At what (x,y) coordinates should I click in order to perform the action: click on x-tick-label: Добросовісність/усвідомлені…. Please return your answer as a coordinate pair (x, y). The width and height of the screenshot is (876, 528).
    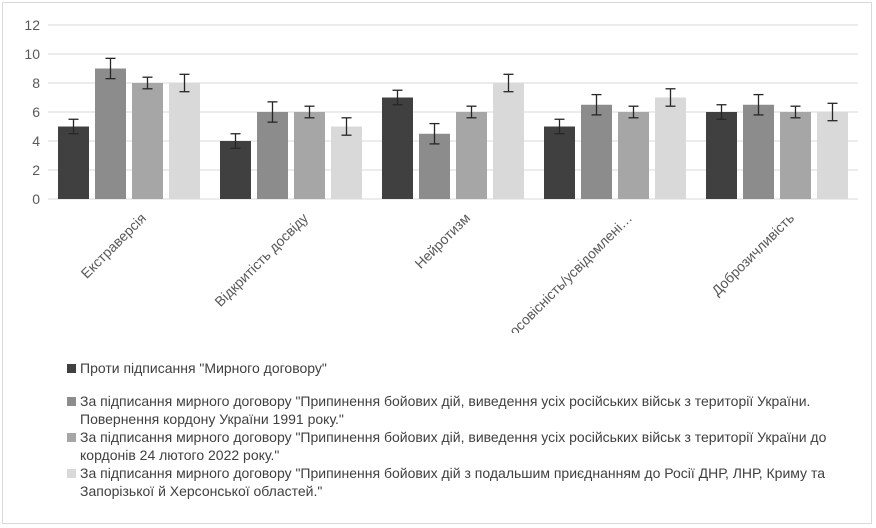
    Looking at the image, I should click on (559, 271).